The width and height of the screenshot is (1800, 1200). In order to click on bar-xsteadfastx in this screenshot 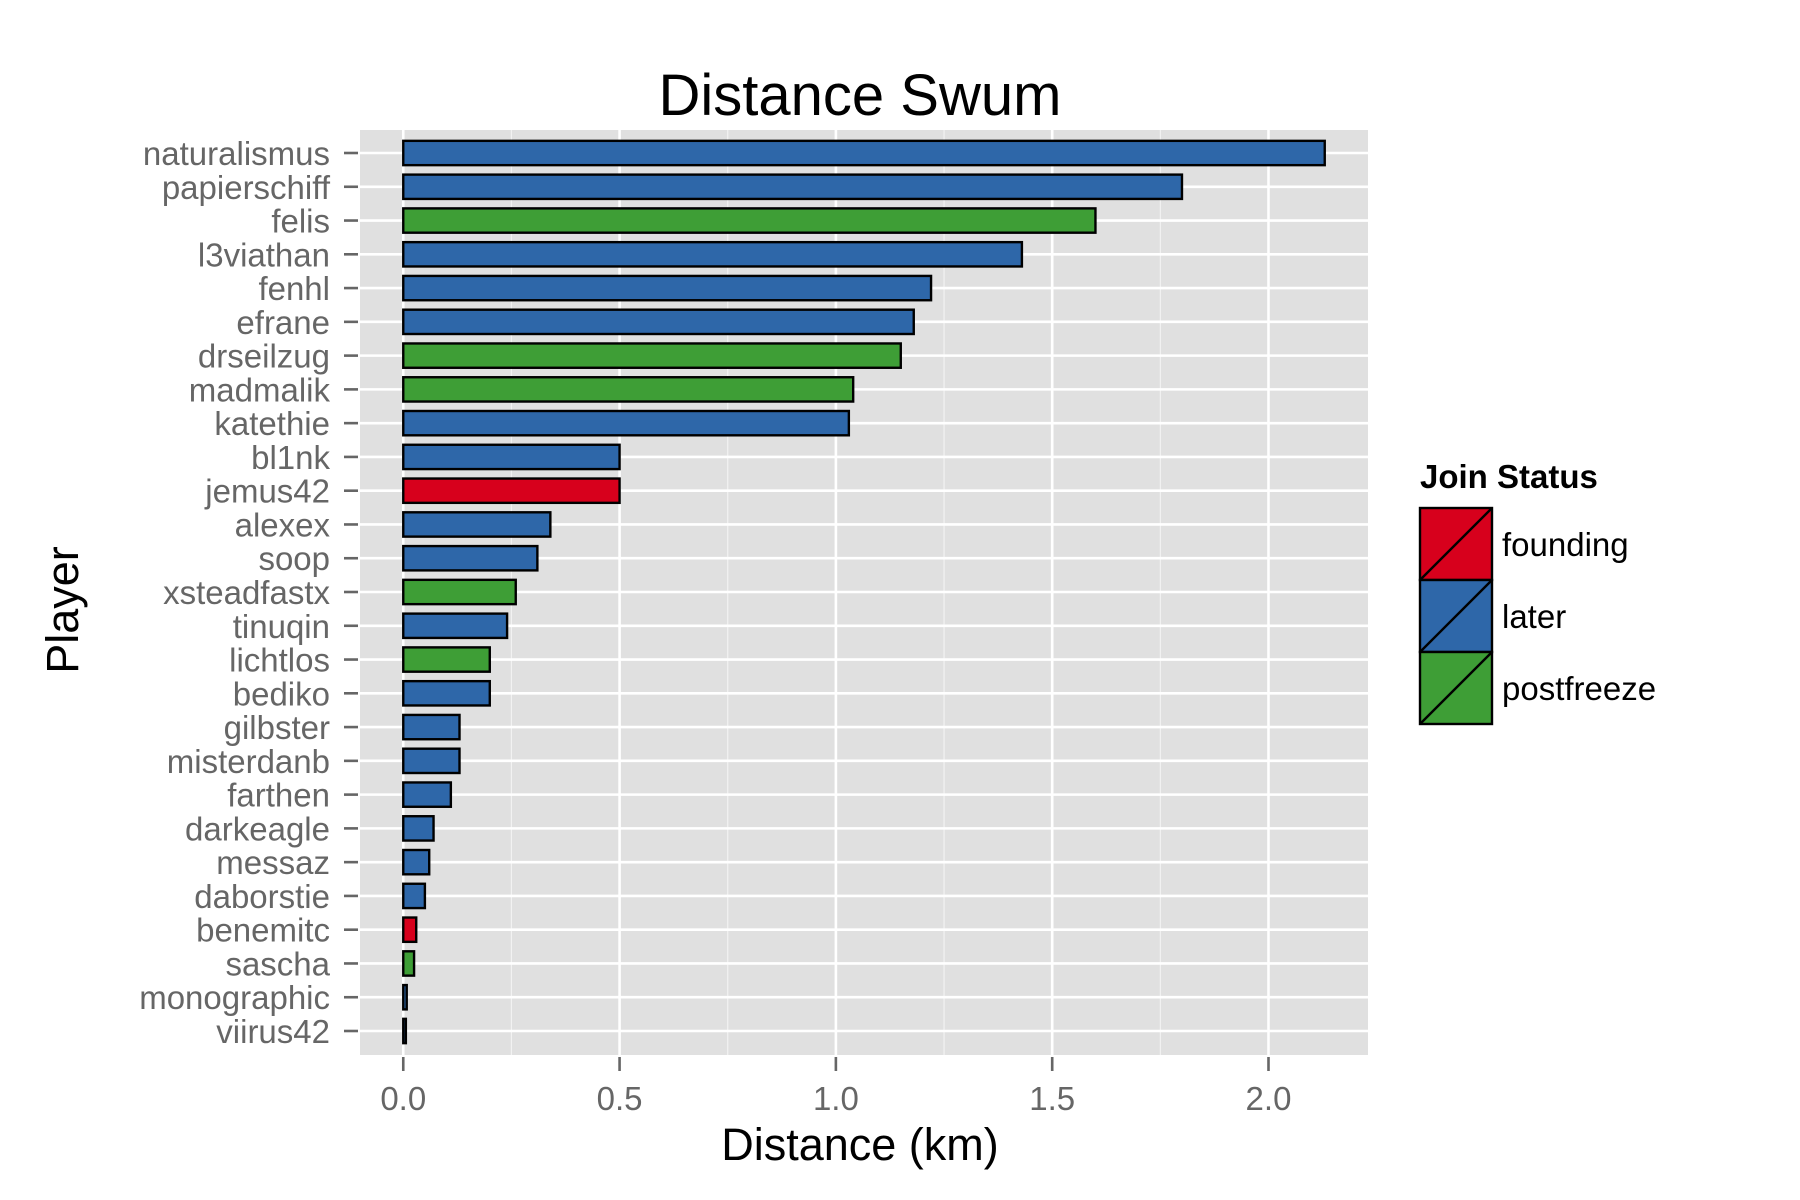, I will do `click(459, 592)`.